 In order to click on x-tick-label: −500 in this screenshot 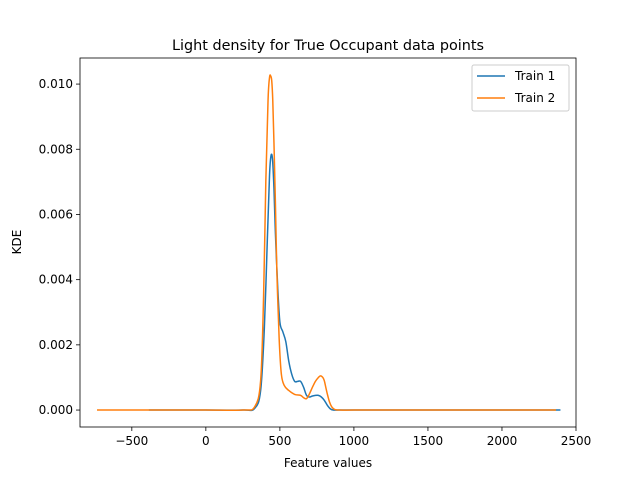, I will do `click(131, 441)`.